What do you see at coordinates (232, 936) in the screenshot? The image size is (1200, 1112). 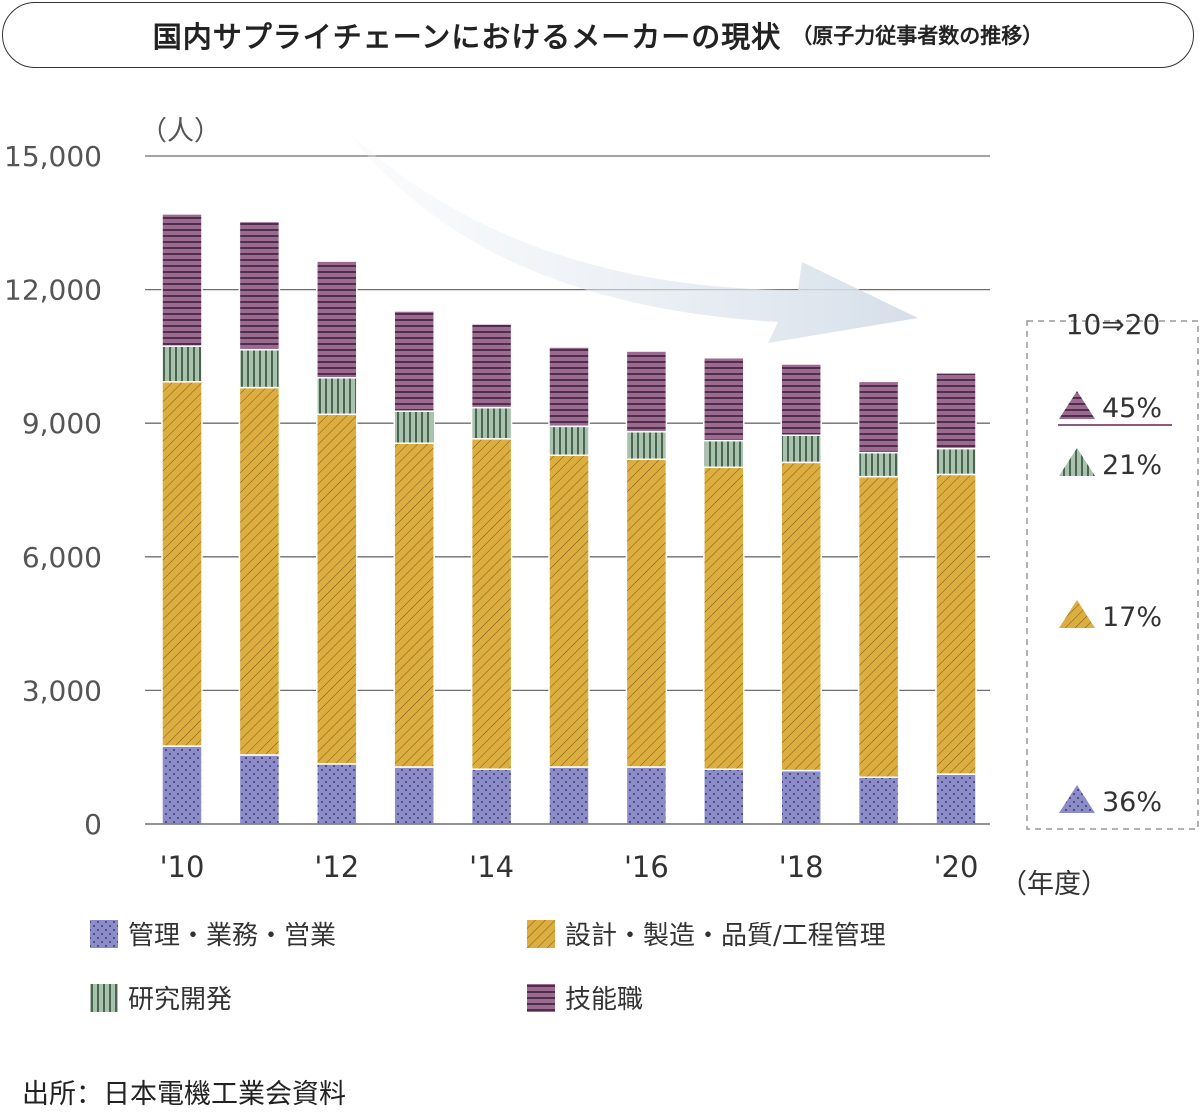 I see `legend-label: 管理・業務・営業` at bounding box center [232, 936].